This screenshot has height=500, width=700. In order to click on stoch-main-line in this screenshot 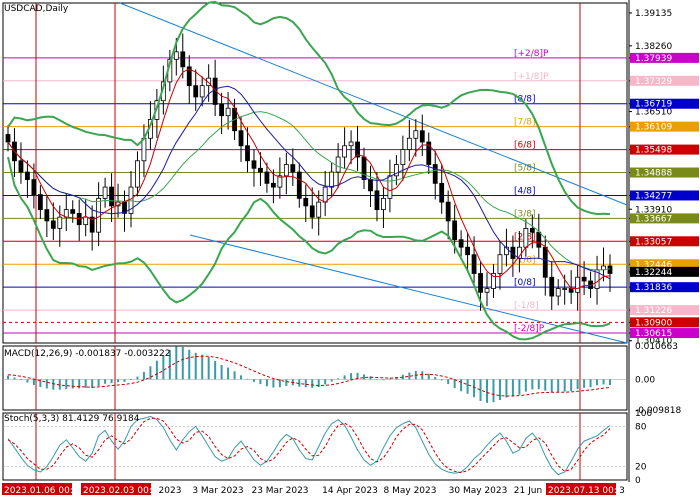, I will do `click(309, 445)`.